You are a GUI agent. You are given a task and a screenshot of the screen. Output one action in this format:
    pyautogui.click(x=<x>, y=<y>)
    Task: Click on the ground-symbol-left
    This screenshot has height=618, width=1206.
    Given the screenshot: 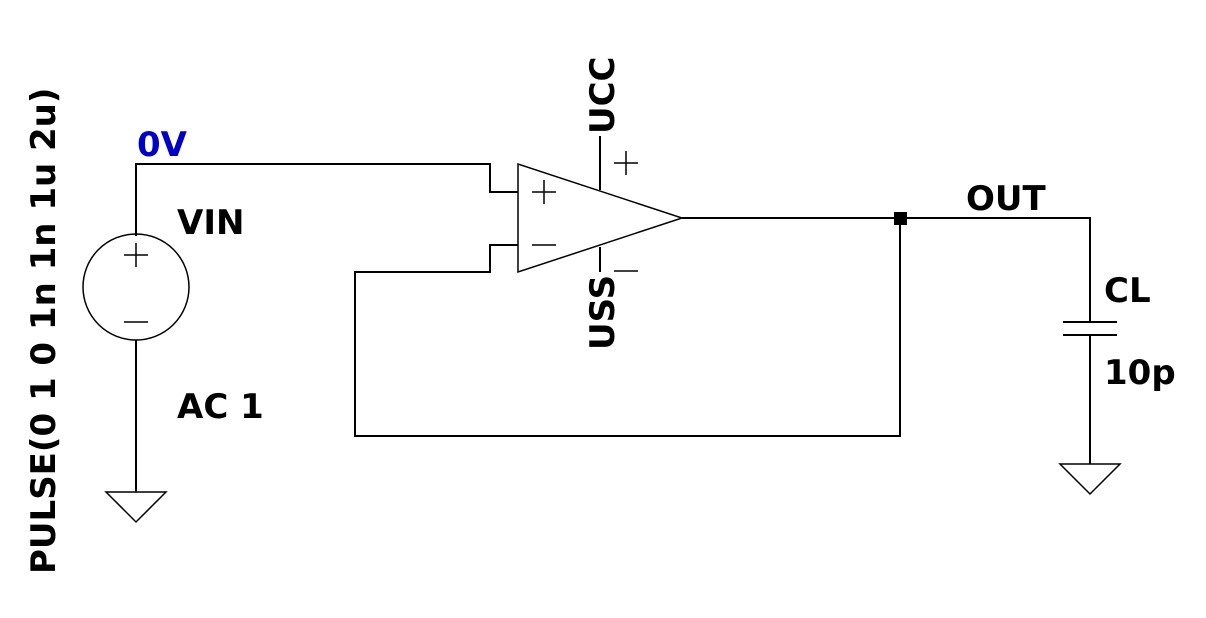 What is the action you would take?
    pyautogui.click(x=136, y=507)
    